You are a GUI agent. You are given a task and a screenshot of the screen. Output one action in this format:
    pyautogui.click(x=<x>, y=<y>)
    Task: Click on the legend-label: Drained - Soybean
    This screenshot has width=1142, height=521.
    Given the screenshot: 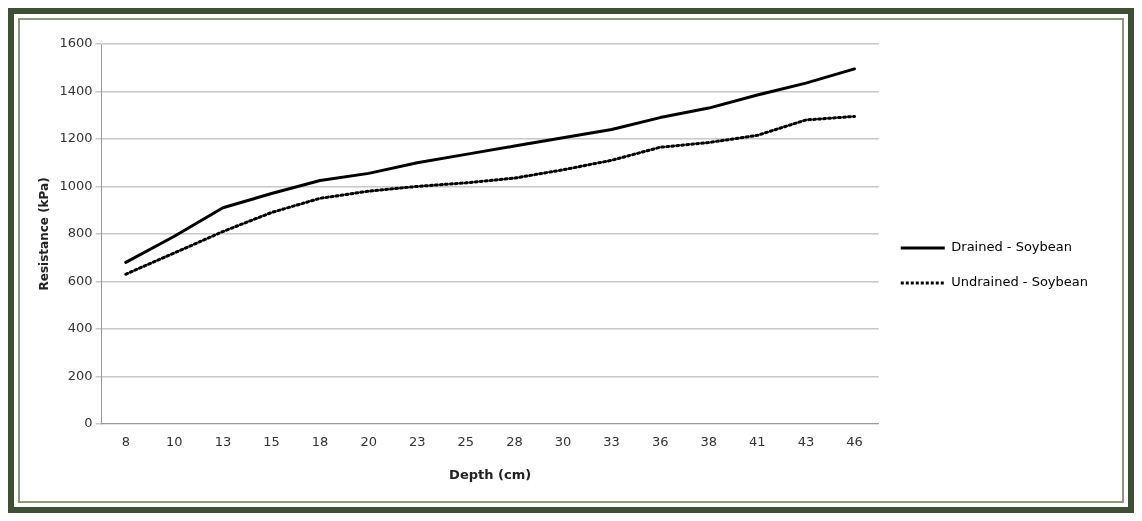 What is the action you would take?
    pyautogui.click(x=1012, y=247)
    